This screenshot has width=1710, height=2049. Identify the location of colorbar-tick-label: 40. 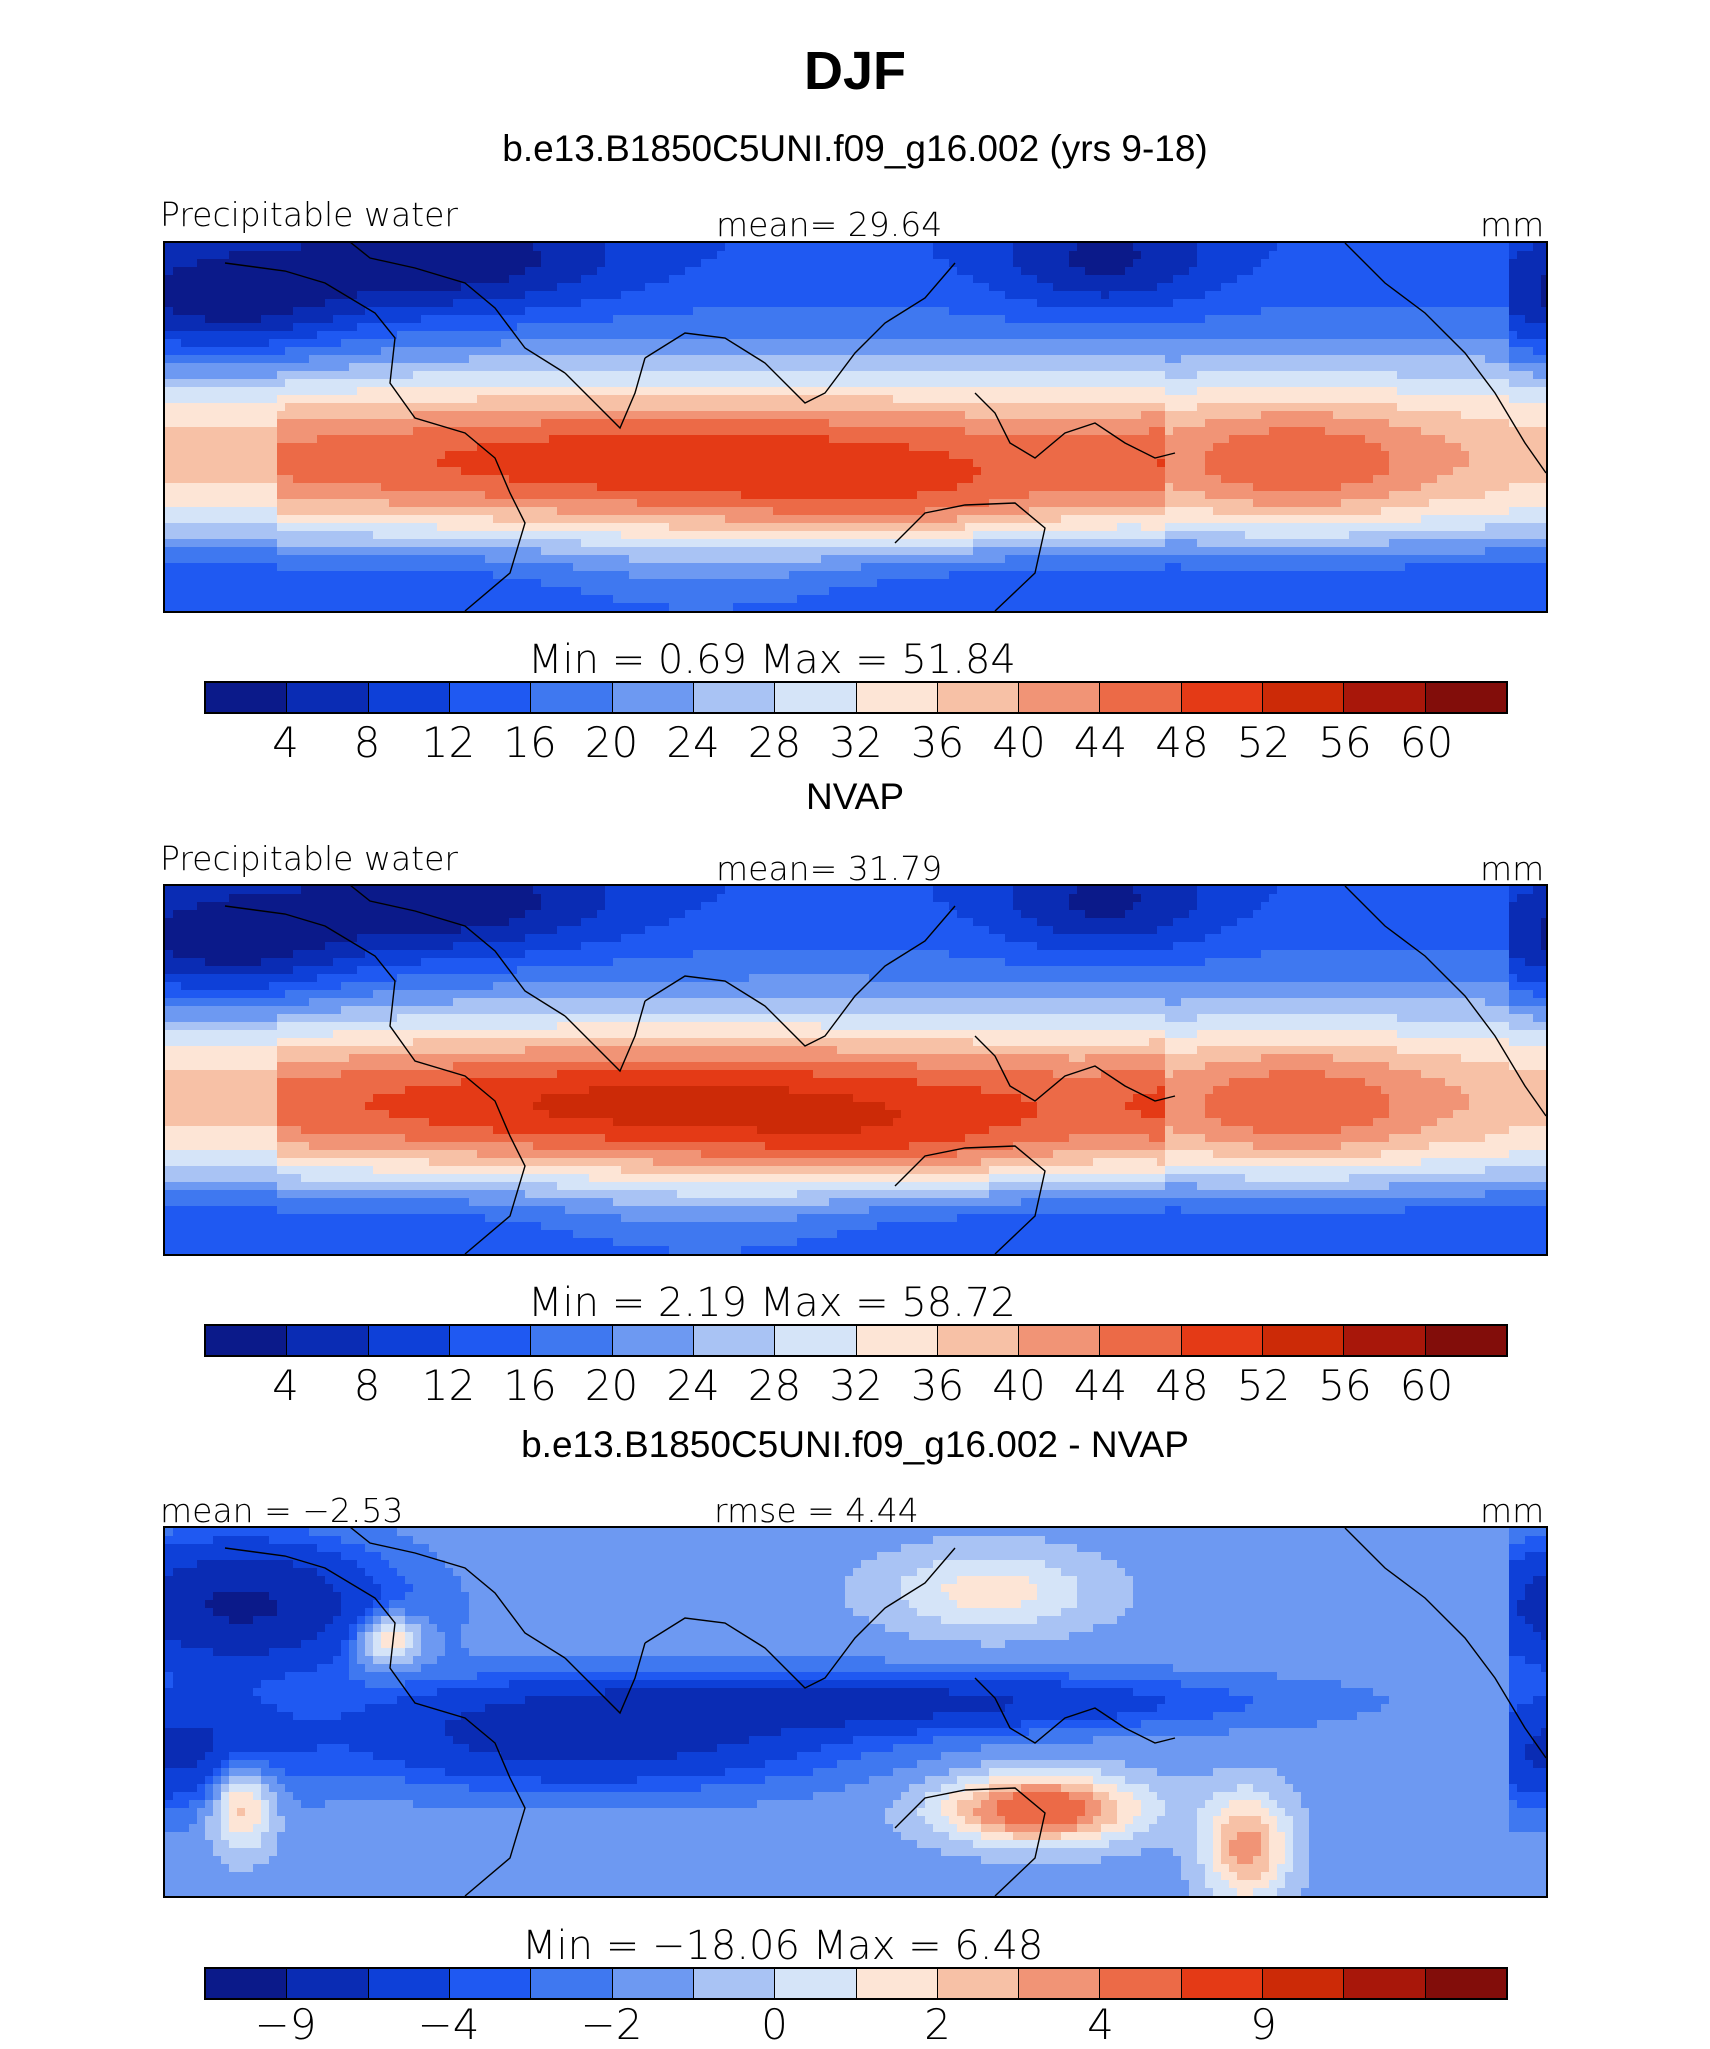
(1018, 1386).